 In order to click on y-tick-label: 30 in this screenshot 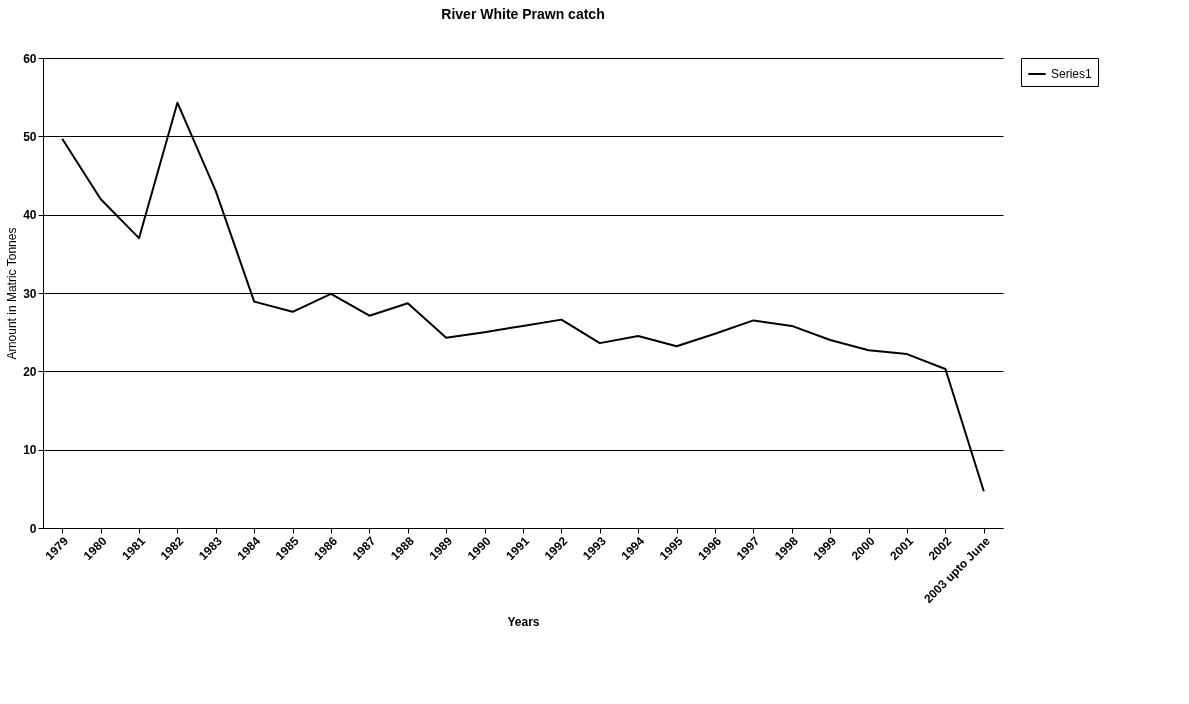, I will do `click(30, 293)`.